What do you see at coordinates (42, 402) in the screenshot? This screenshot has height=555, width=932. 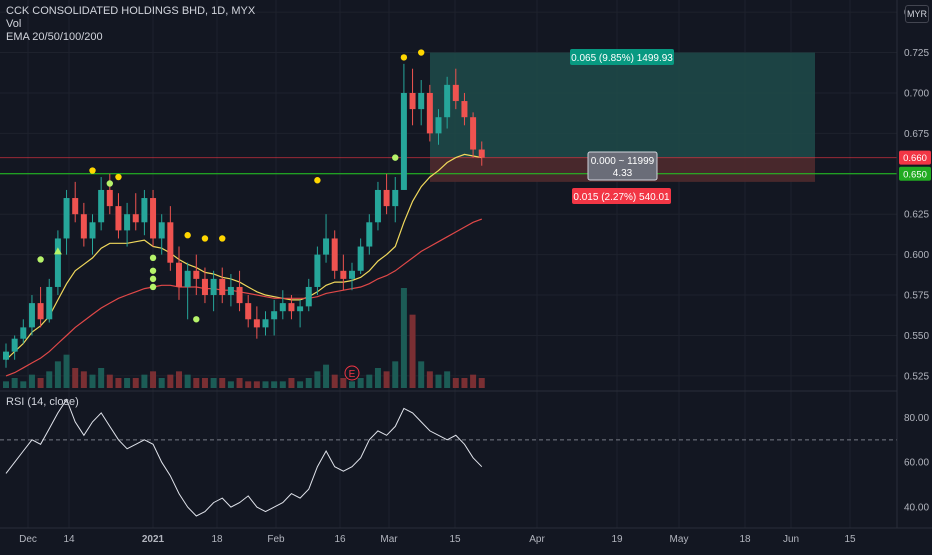 I see `rsi-legend: RSI (14, close)` at bounding box center [42, 402].